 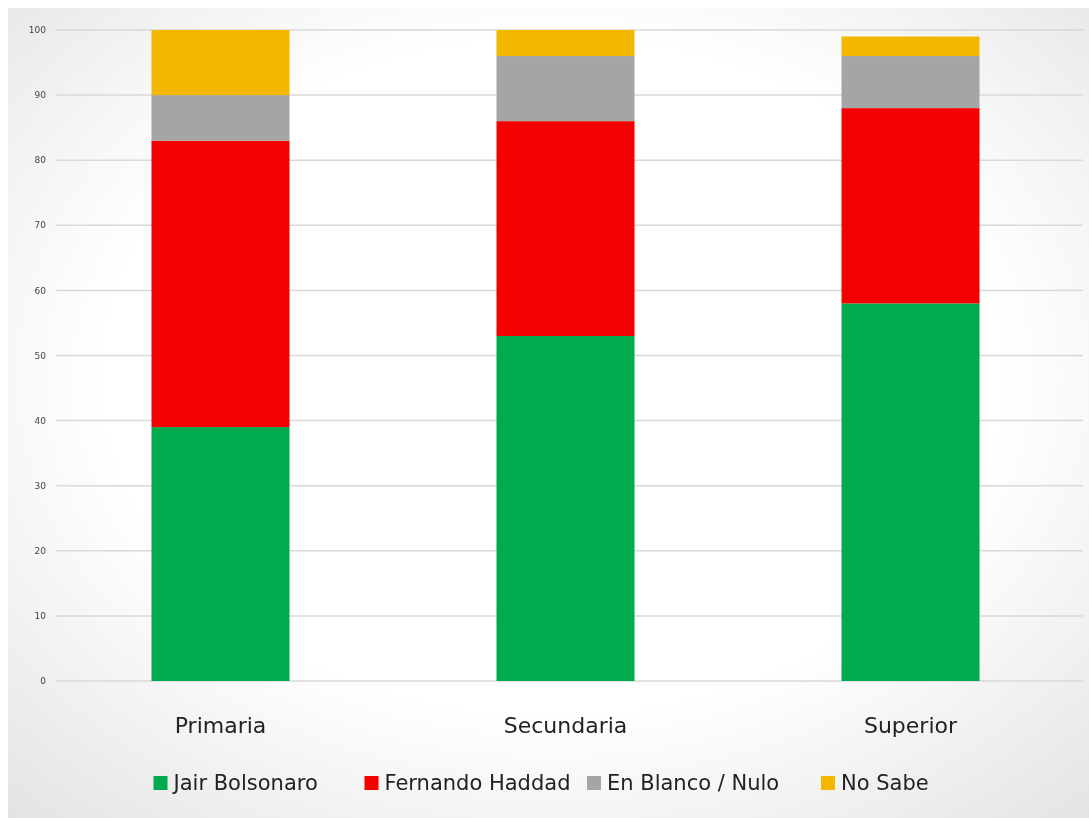 I want to click on y-tick-label: 20, so click(x=40, y=550).